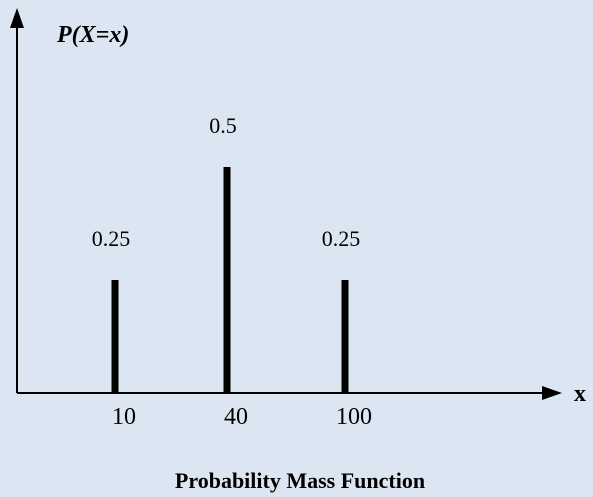 This screenshot has width=593, height=497. I want to click on data-label-10: 0.25, so click(111, 238).